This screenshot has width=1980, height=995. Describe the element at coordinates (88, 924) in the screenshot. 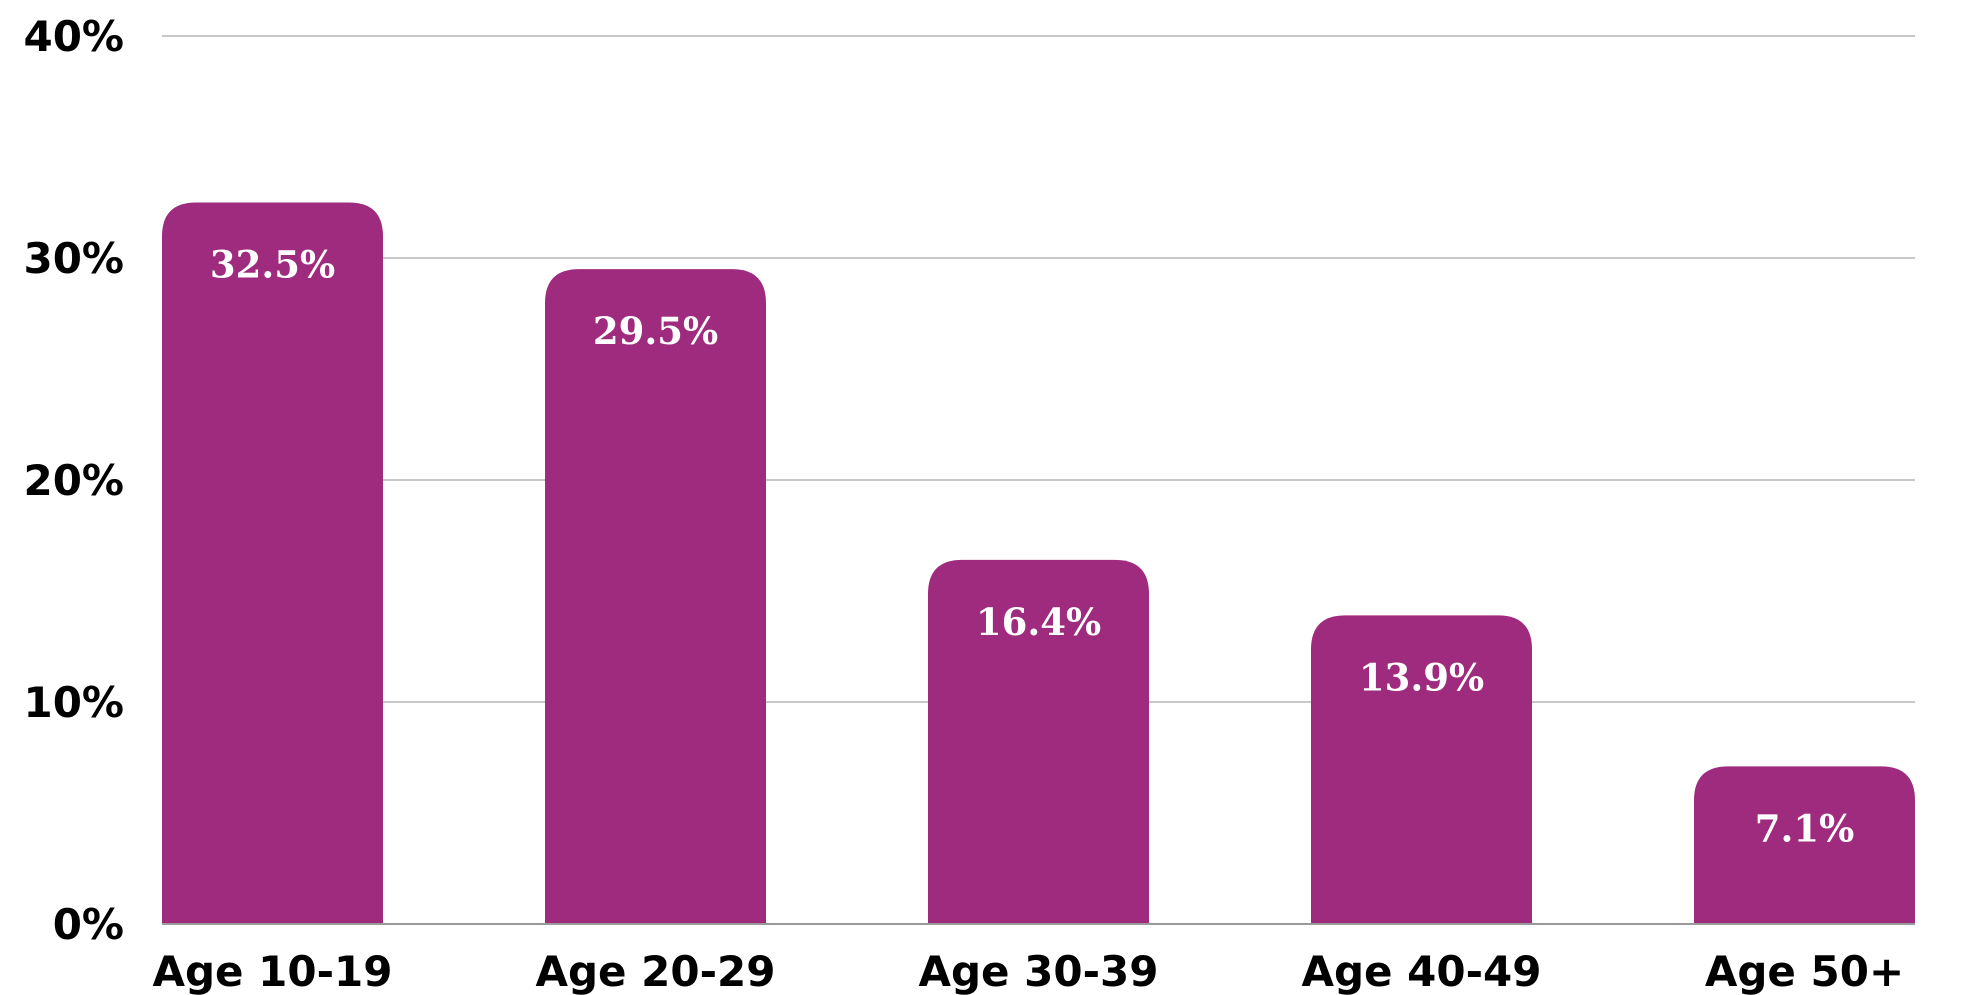

I see `y-tick-label: 0%` at that location.